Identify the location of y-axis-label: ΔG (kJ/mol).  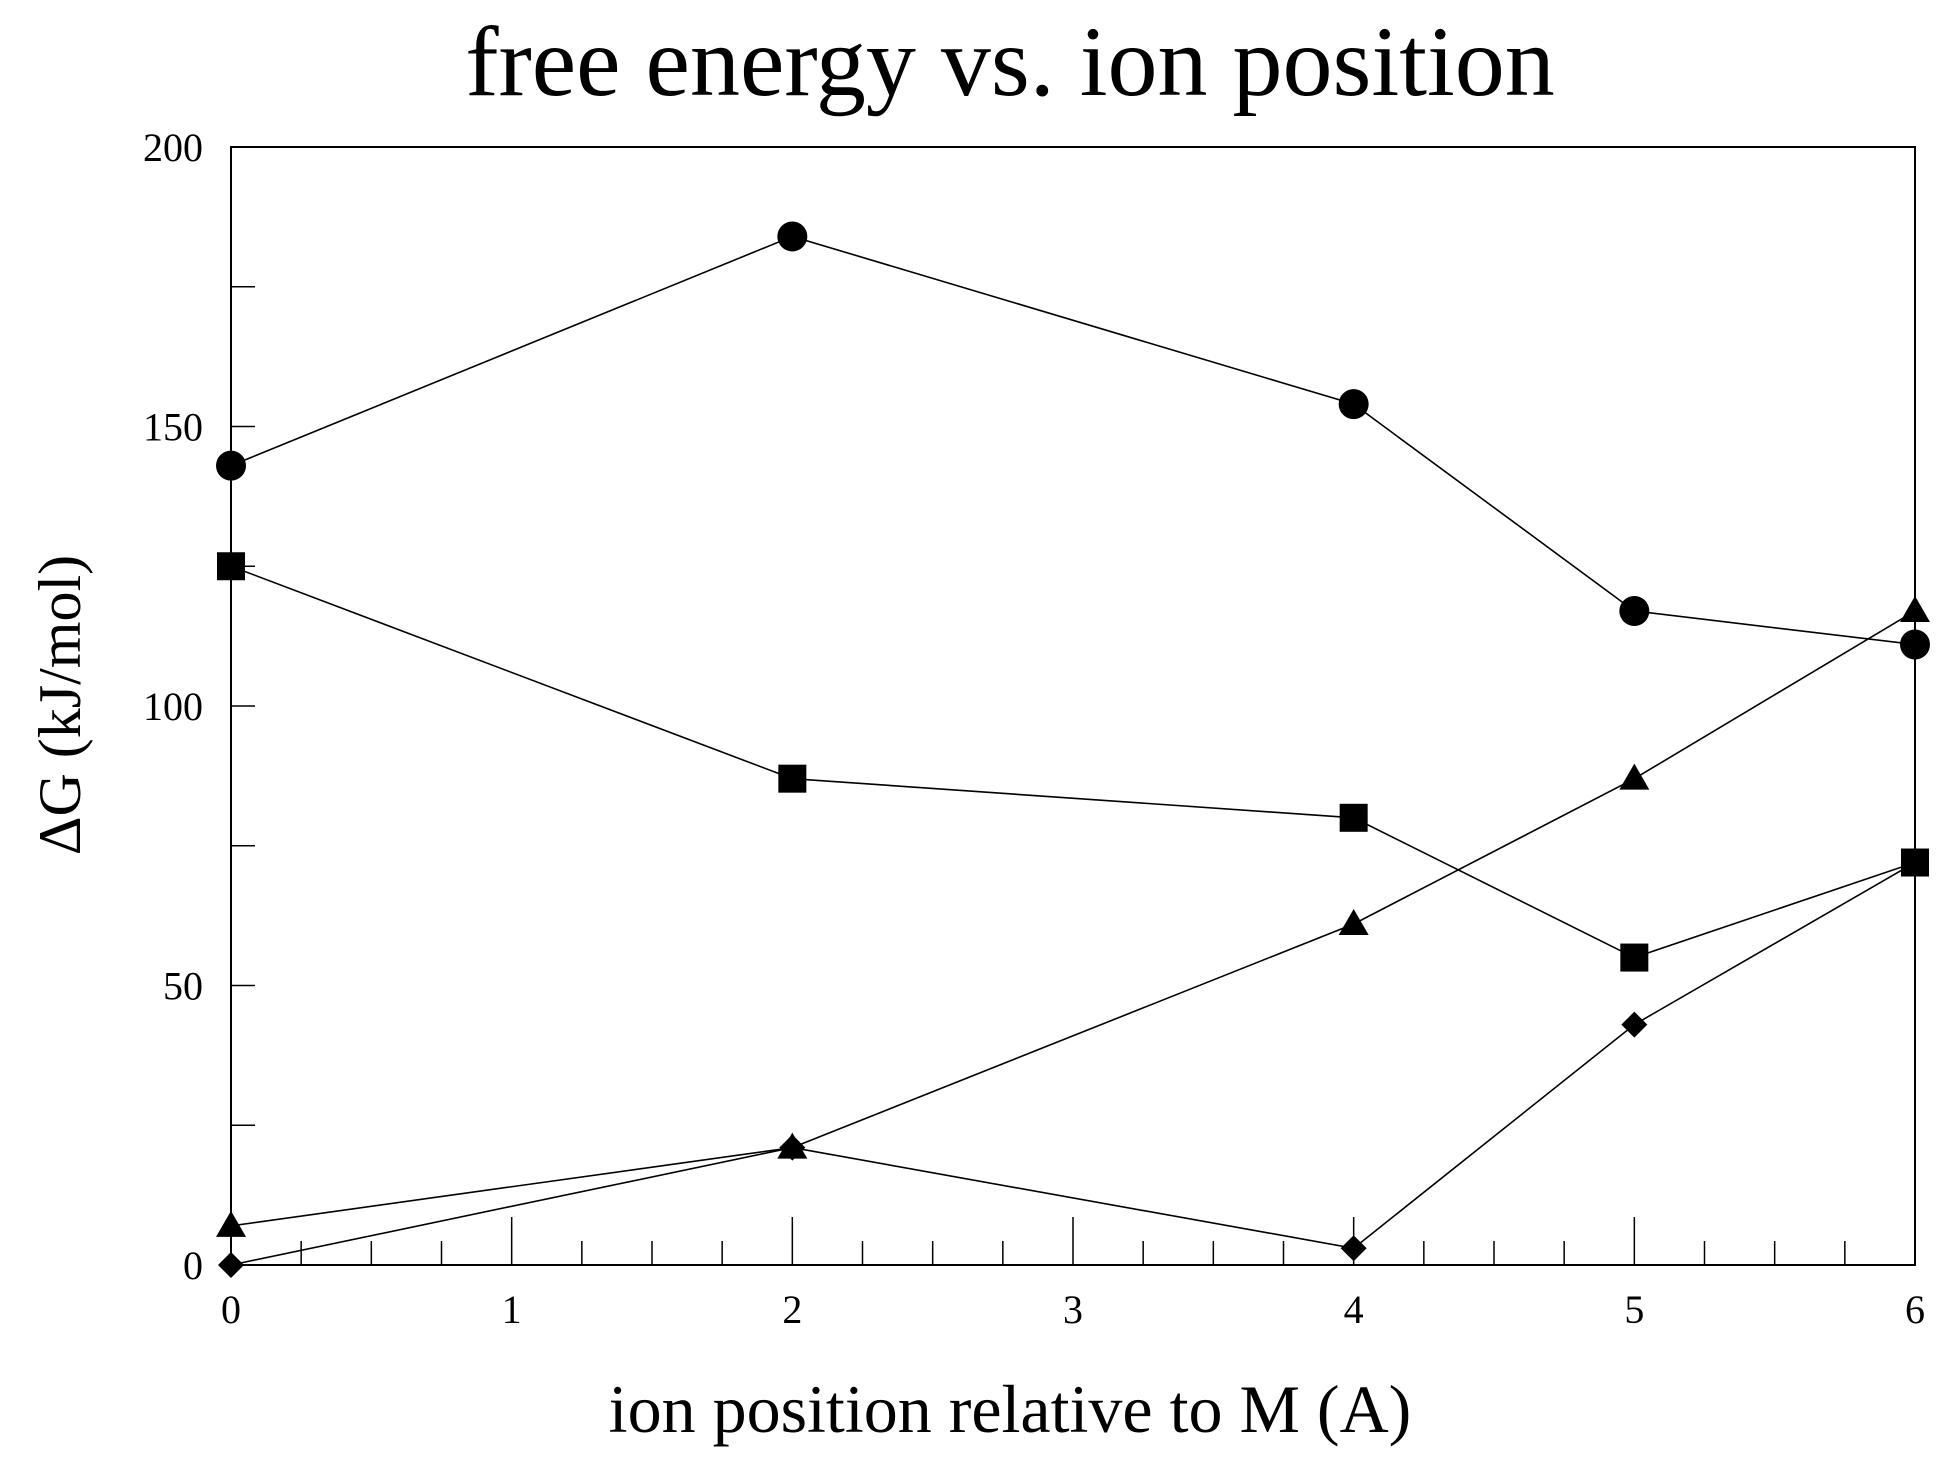
(60, 705).